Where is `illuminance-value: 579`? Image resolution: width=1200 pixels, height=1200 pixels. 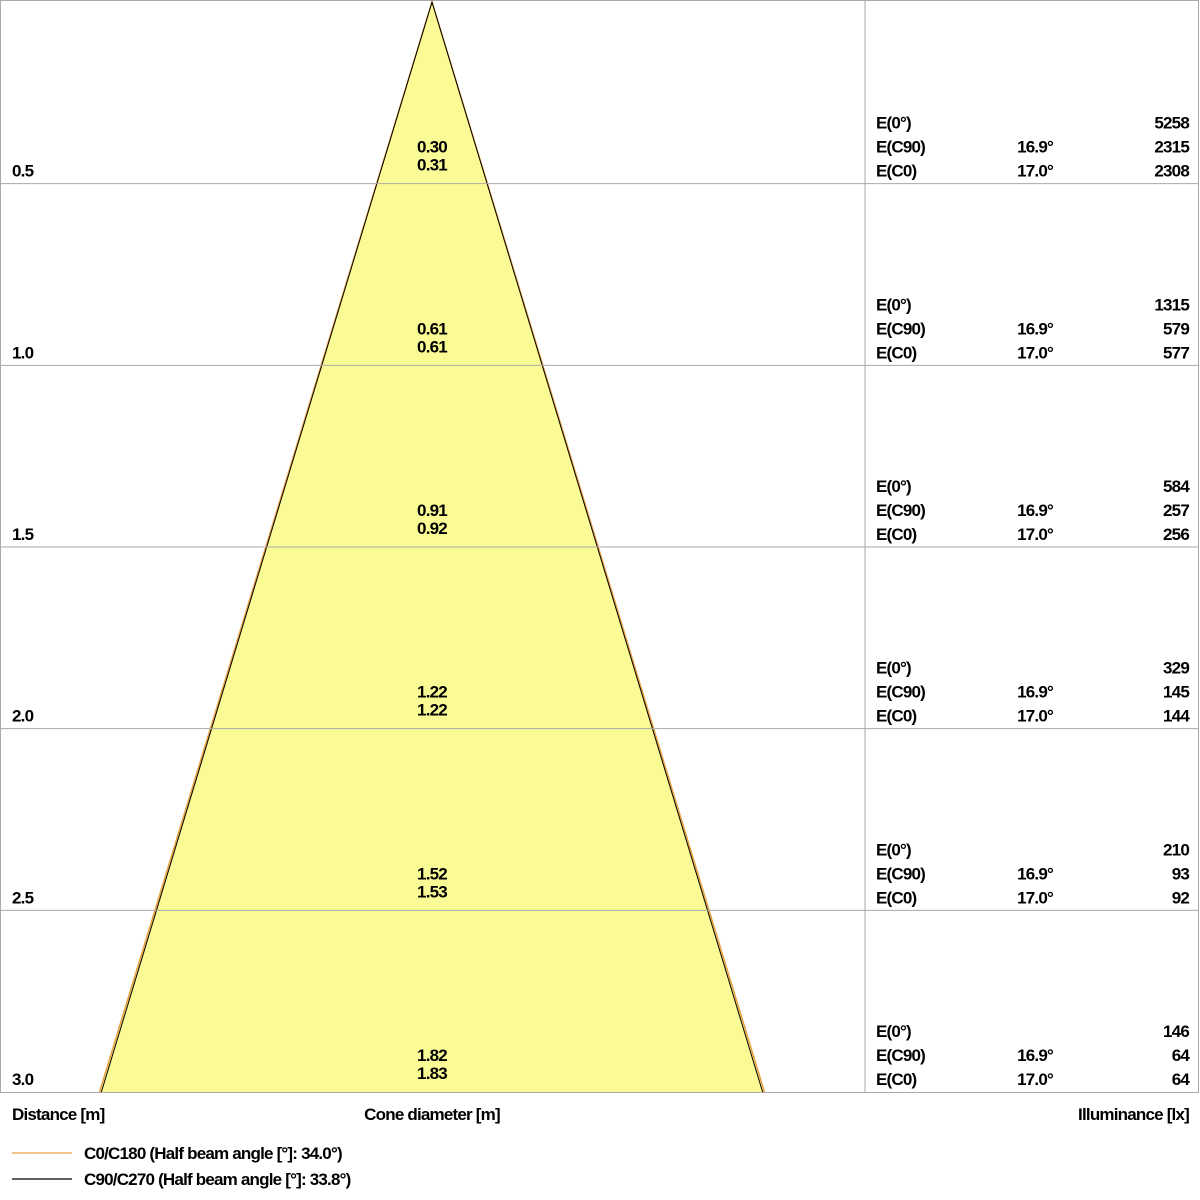
illuminance-value: 579 is located at coordinates (1176, 328).